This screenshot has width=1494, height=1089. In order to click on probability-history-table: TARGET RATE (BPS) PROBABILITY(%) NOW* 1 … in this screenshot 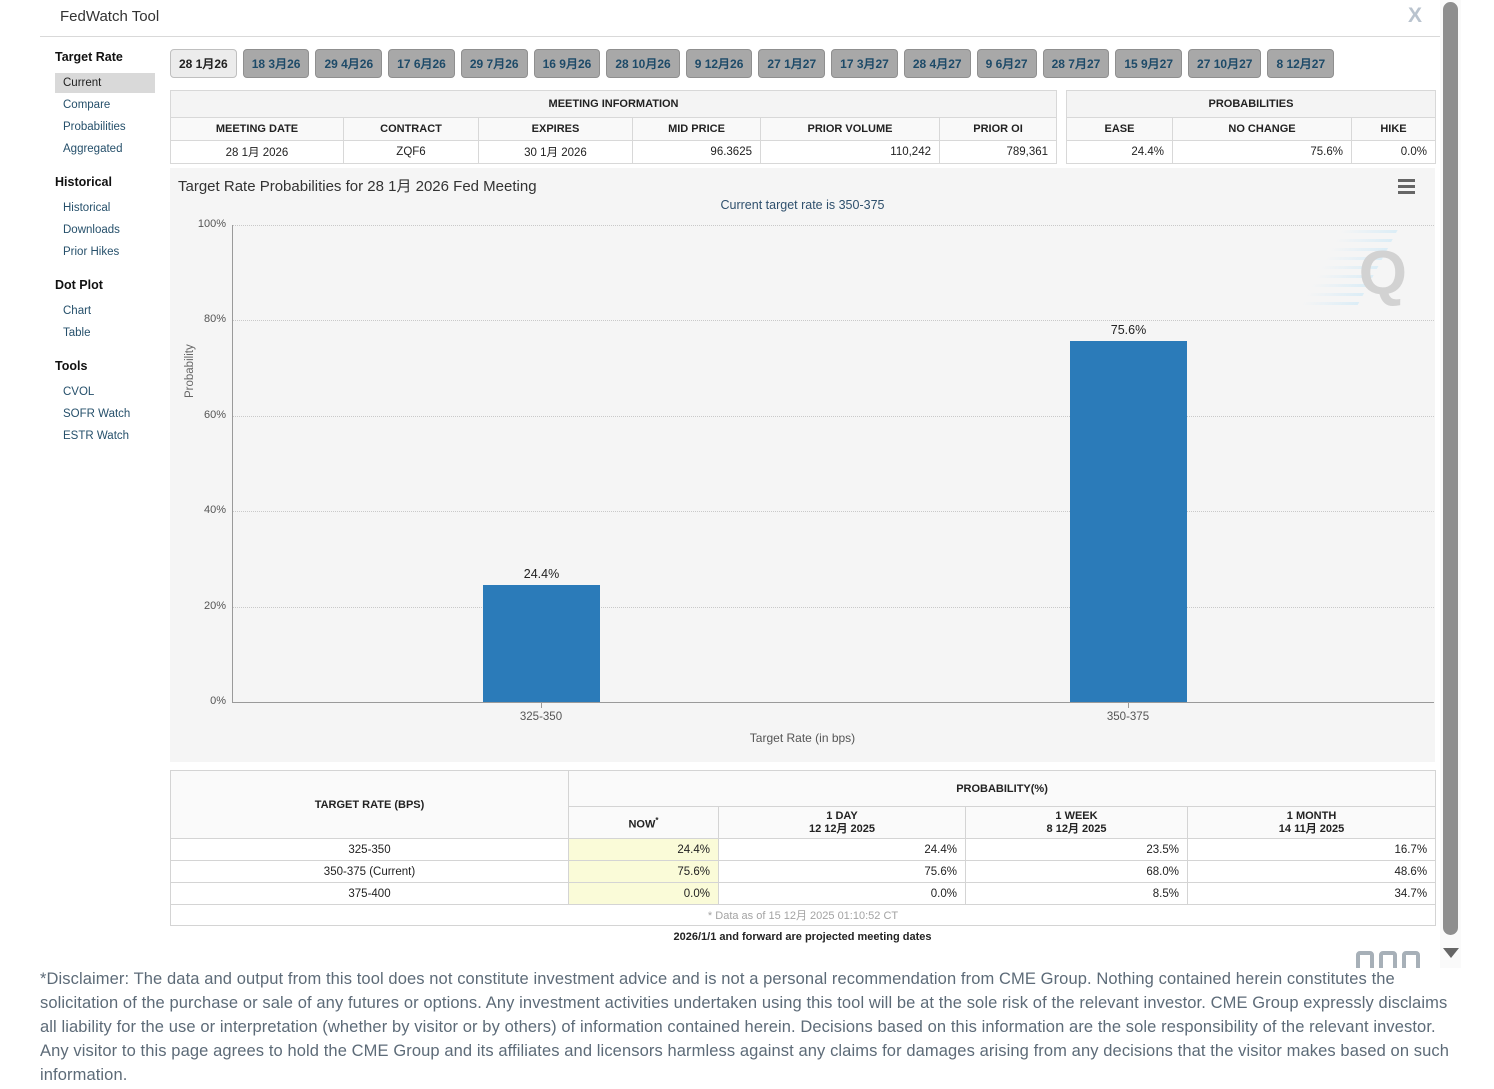, I will do `click(803, 848)`.